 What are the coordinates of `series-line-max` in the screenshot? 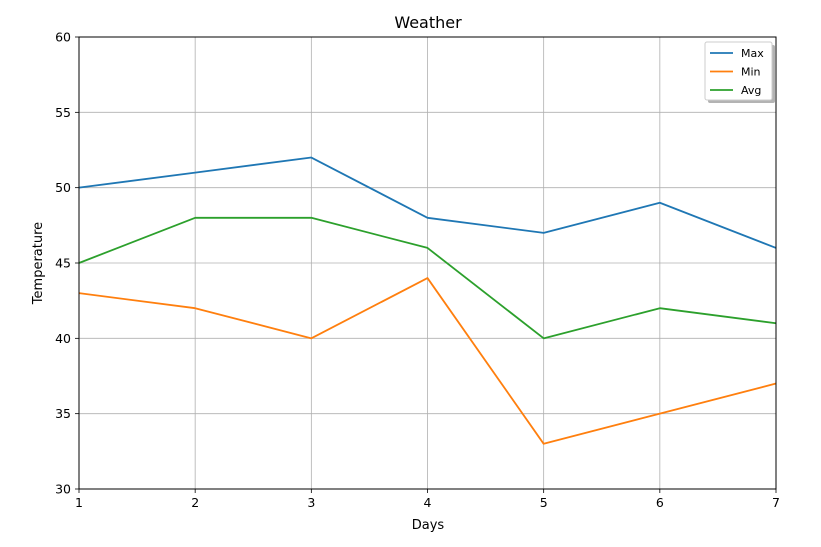 It's located at (427, 202).